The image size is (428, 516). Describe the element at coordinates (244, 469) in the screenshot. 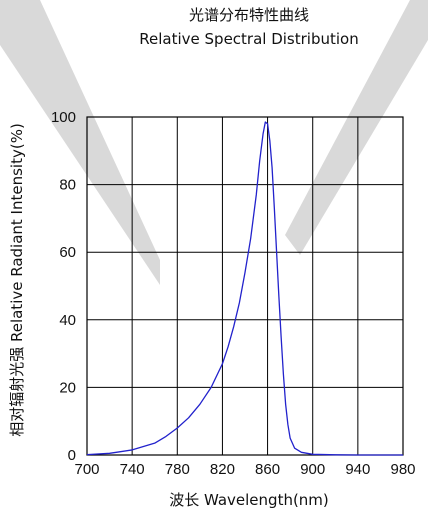

I see `x-tick-labels: 700 740 780 820 860 900 940 980` at that location.